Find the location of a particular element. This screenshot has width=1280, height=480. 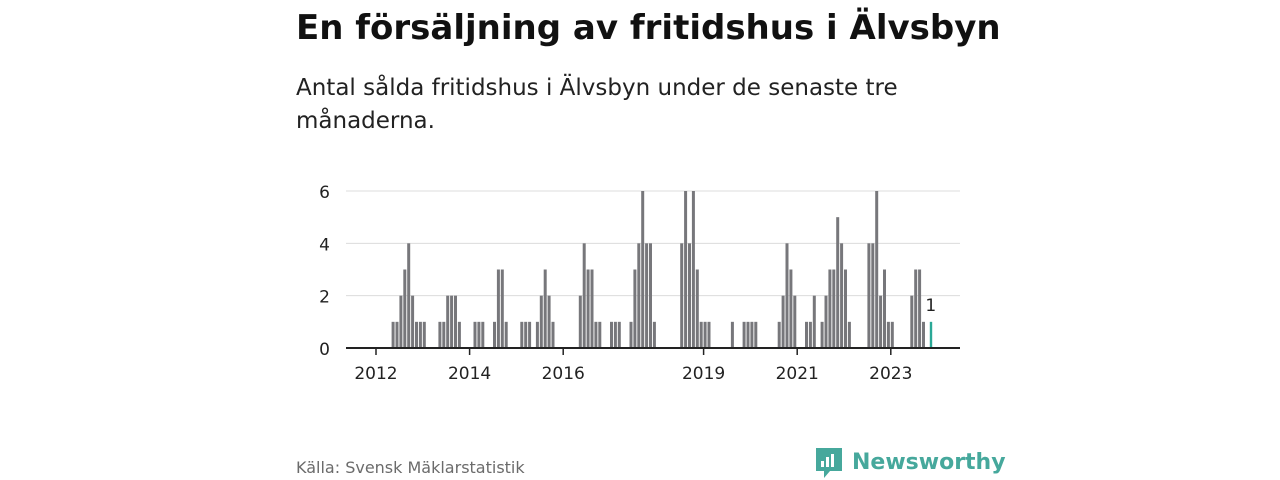

source-note: Källa: Svensk Mäklarstatistik is located at coordinates (410, 467).